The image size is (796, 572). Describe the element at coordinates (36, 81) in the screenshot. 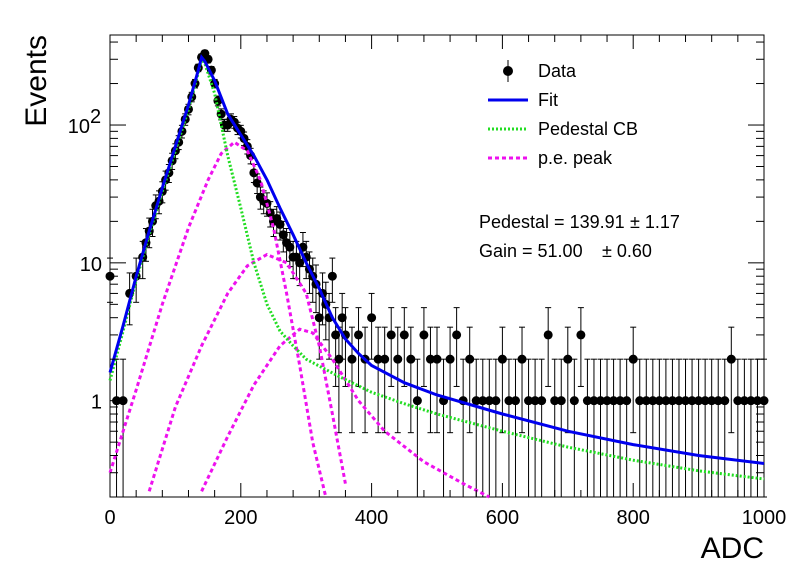

I see `y-axis-label: Events` at that location.